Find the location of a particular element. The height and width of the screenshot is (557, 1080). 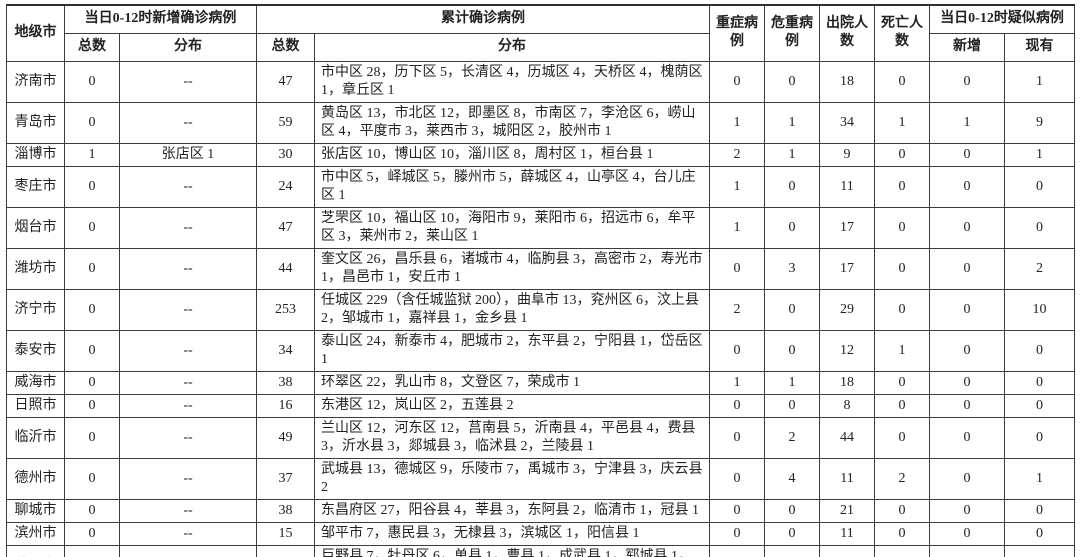

discharged-cell: 44 is located at coordinates (847, 437).